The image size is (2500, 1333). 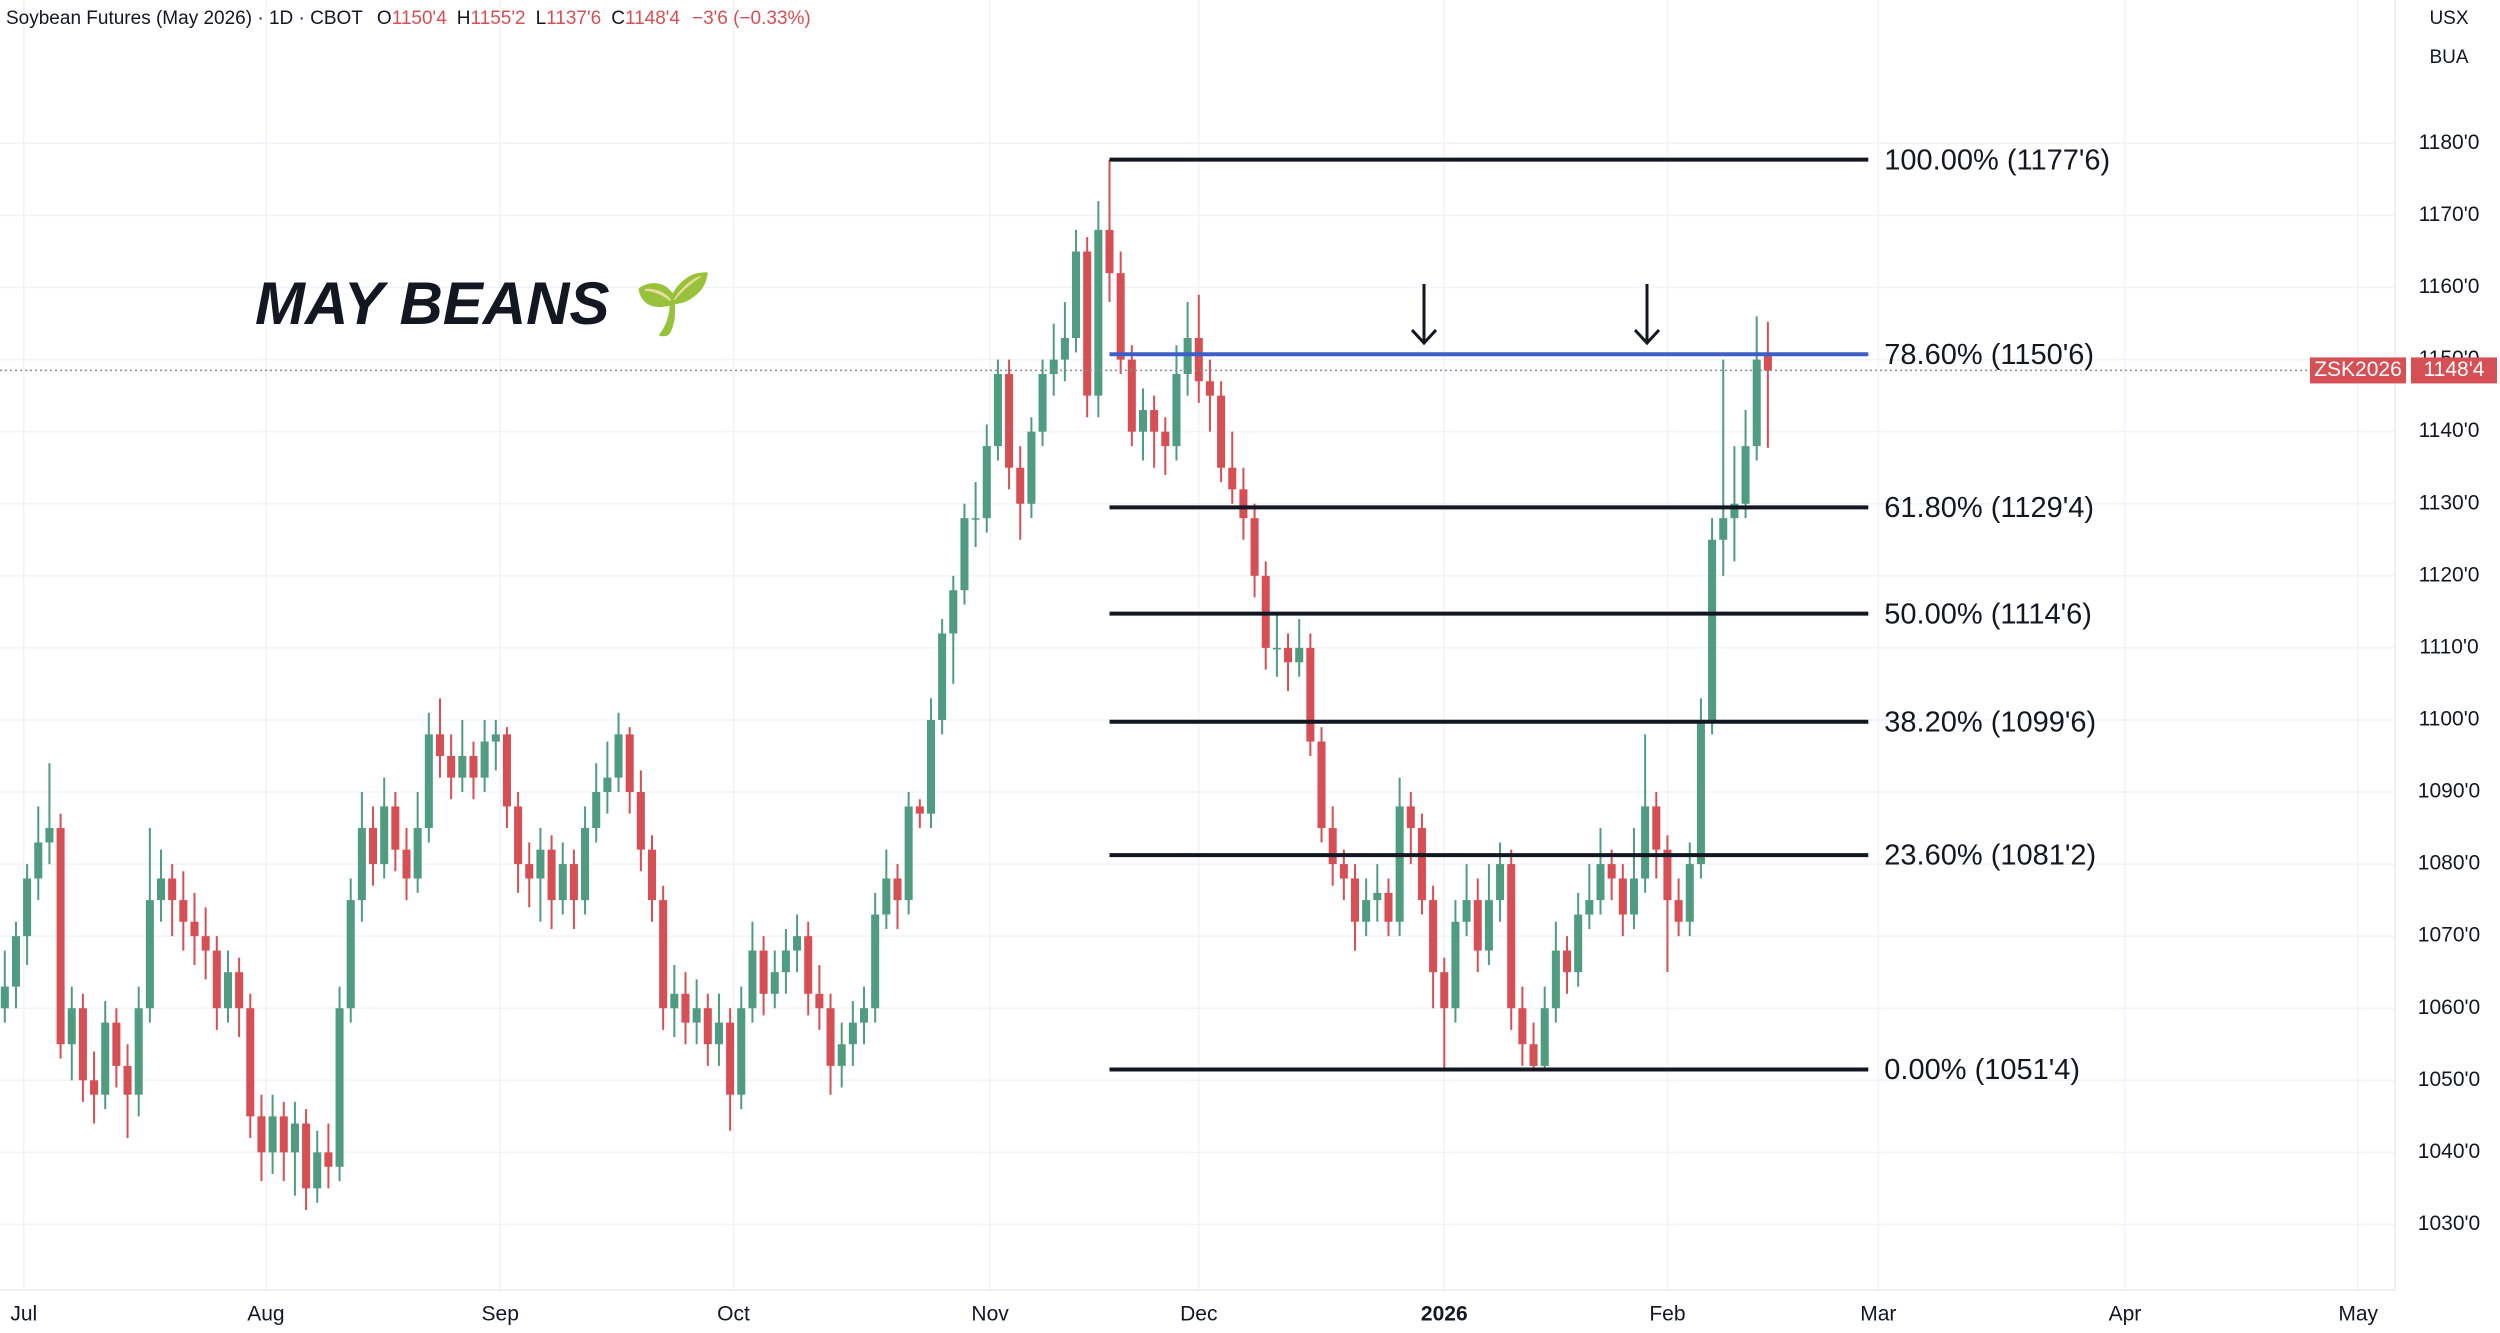 I want to click on symbol-tag: ZSK2026, so click(x=2358, y=369).